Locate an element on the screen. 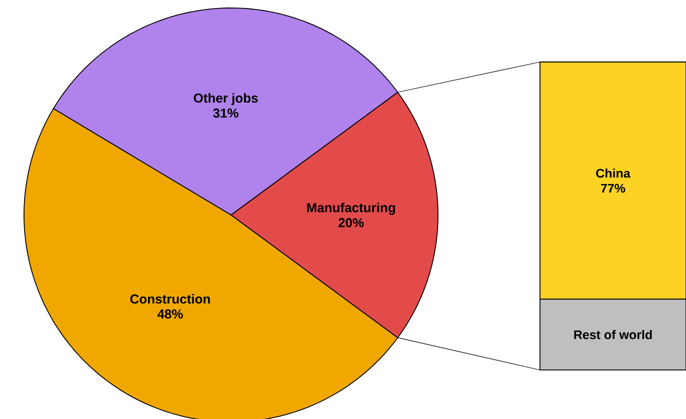  data-label: 20% is located at coordinates (351, 223).